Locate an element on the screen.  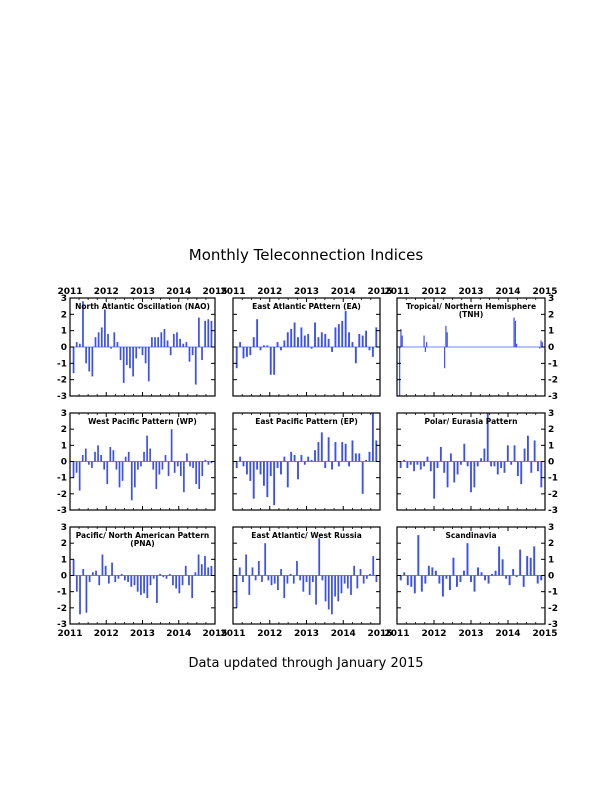
y-tick-label: 2 is located at coordinates (64, 315).